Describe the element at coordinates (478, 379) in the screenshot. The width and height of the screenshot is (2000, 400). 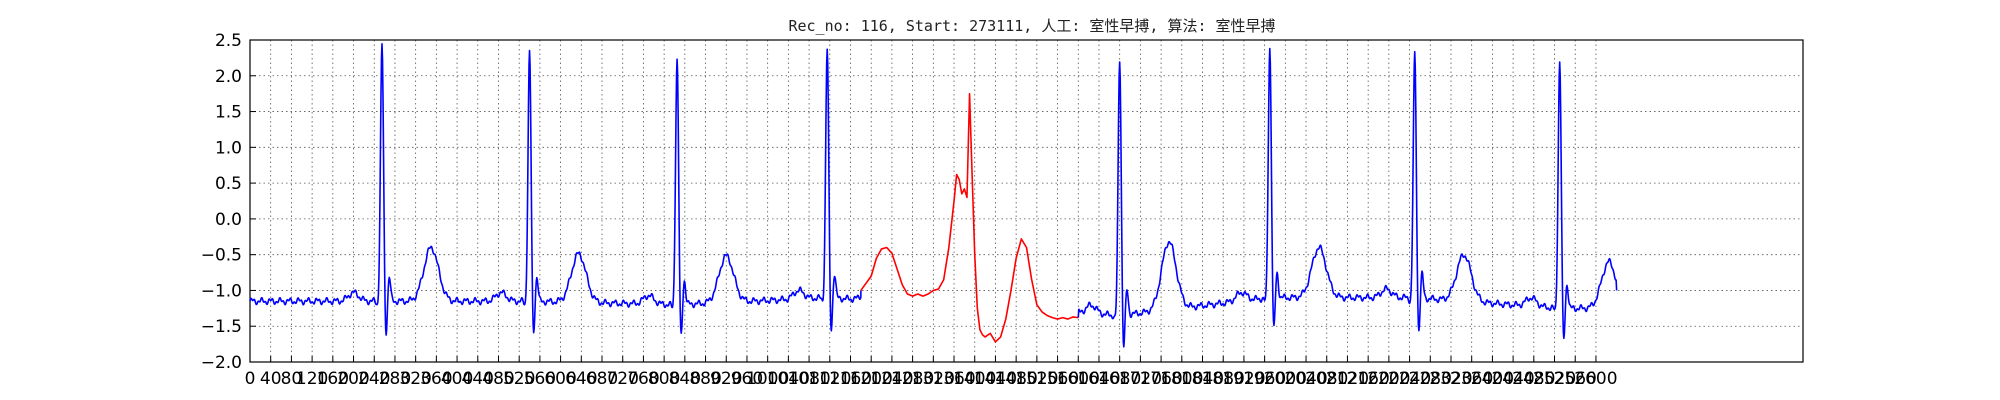
I see `x-tick-label: 440` at that location.